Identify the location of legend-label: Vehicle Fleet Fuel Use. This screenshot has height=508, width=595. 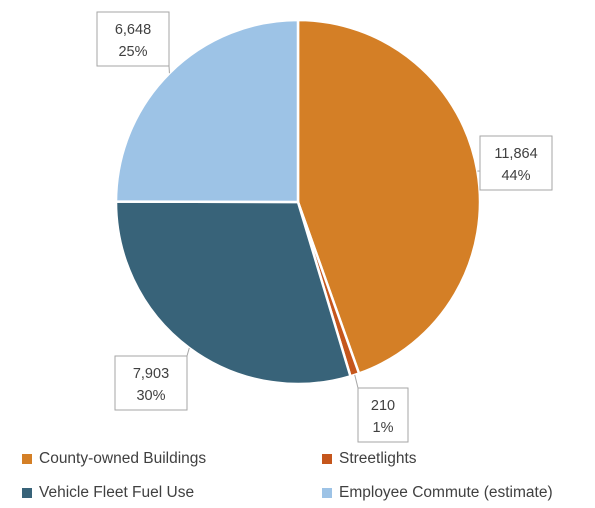
(117, 492).